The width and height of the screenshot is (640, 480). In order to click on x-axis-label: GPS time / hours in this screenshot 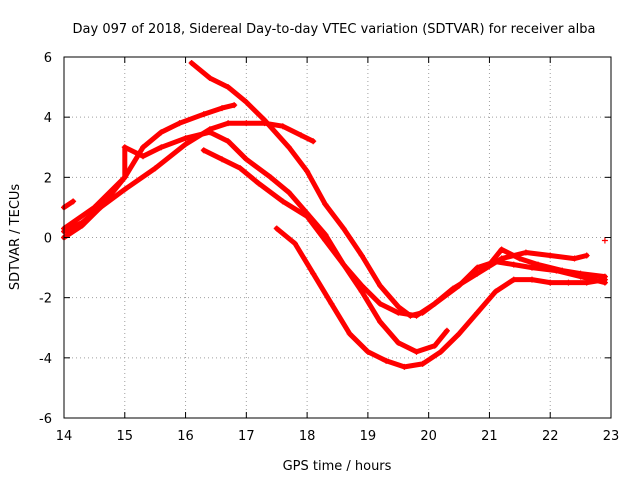, I will do `click(337, 466)`.